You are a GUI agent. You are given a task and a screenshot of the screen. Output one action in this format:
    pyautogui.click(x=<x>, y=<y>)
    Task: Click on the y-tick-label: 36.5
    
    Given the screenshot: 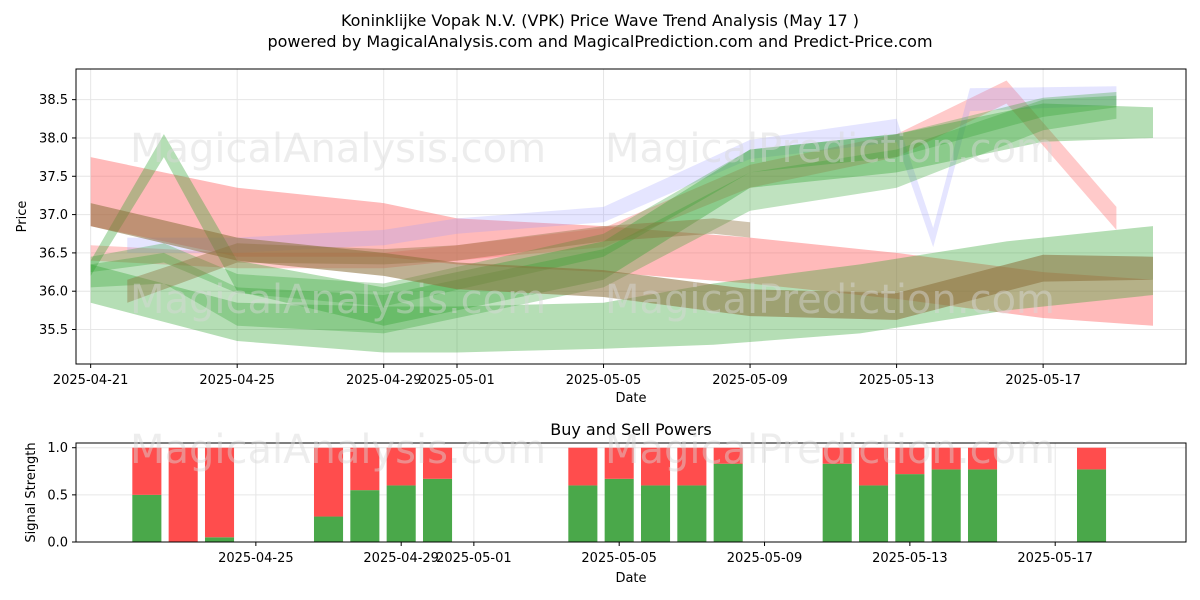 What is the action you would take?
    pyautogui.click(x=53, y=253)
    